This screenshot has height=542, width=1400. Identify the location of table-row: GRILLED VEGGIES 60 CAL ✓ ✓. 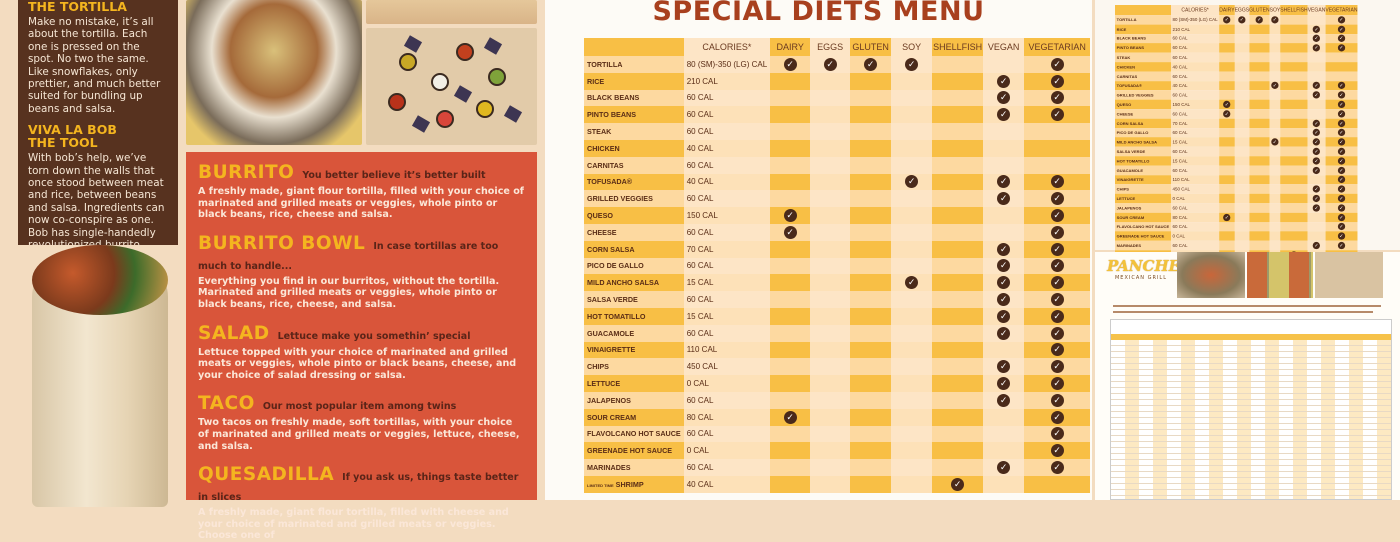
(837, 199).